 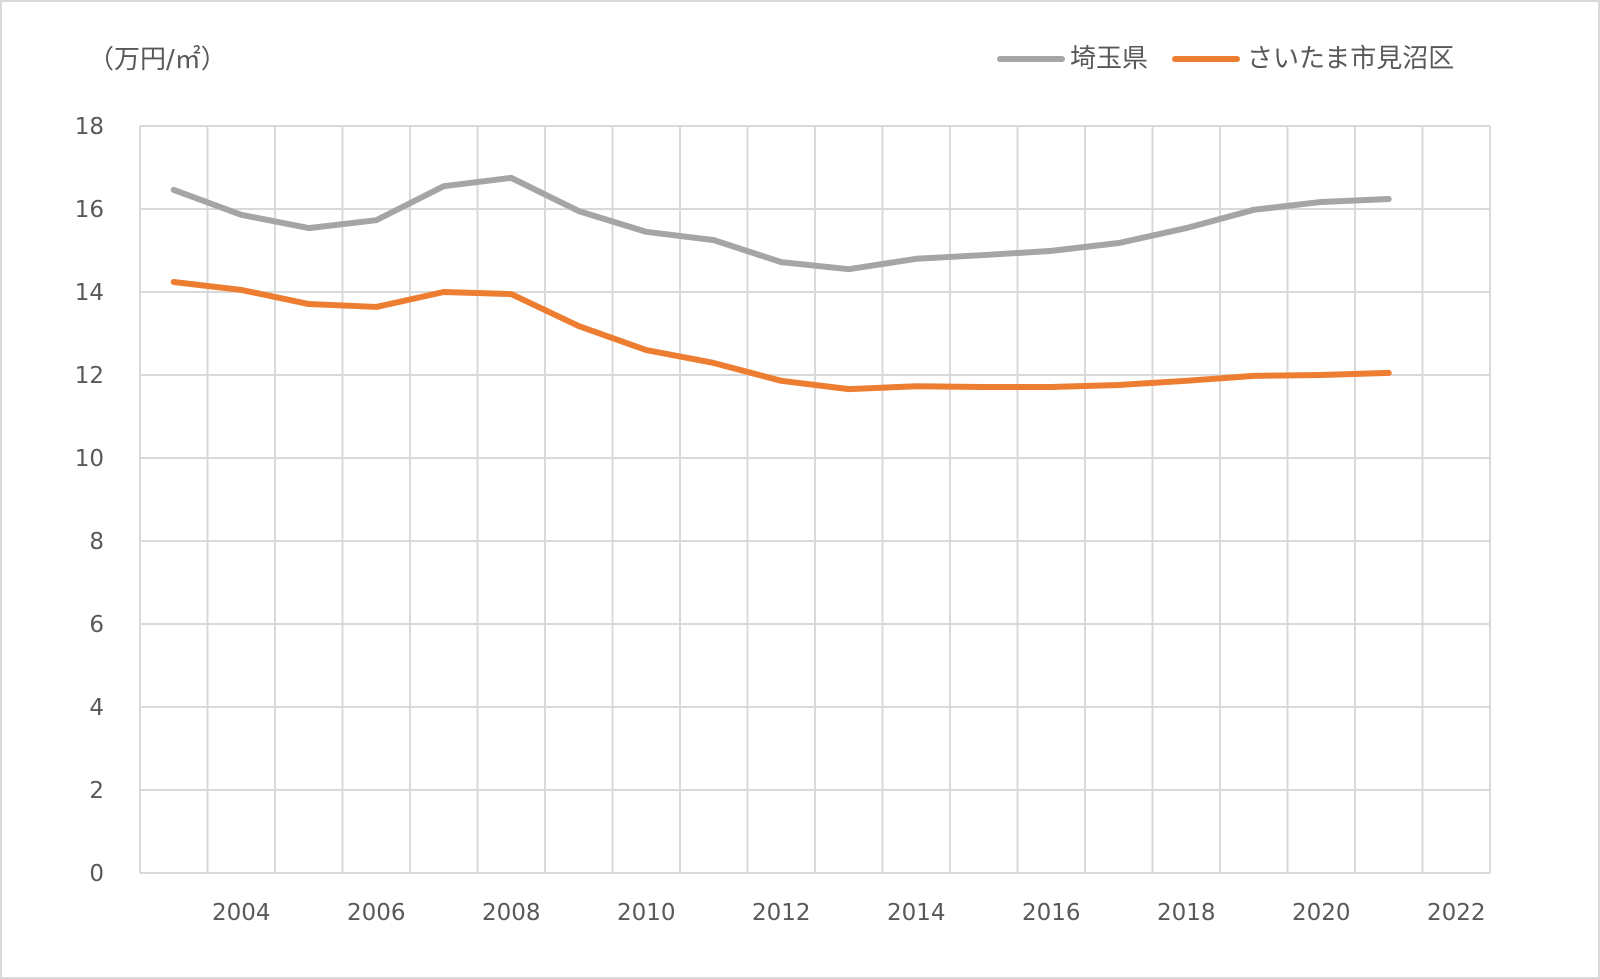 I want to click on x-tick-label: 2006, so click(x=376, y=913).